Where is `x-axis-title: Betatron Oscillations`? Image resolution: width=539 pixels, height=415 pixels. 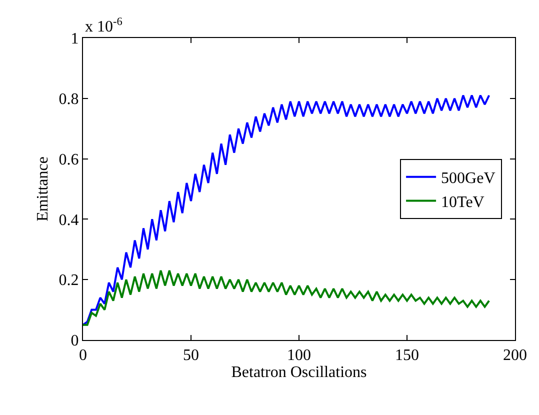
x-axis-title: Betatron Oscillations is located at coordinates (299, 373).